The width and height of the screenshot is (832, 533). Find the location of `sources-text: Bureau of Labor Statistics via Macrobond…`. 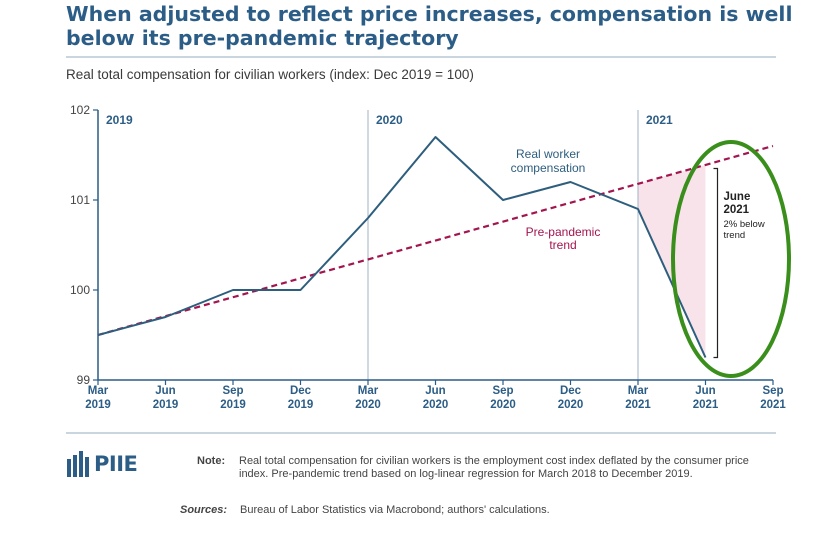

sources-text: Bureau of Labor Statistics via Macrobond… is located at coordinates (395, 510).